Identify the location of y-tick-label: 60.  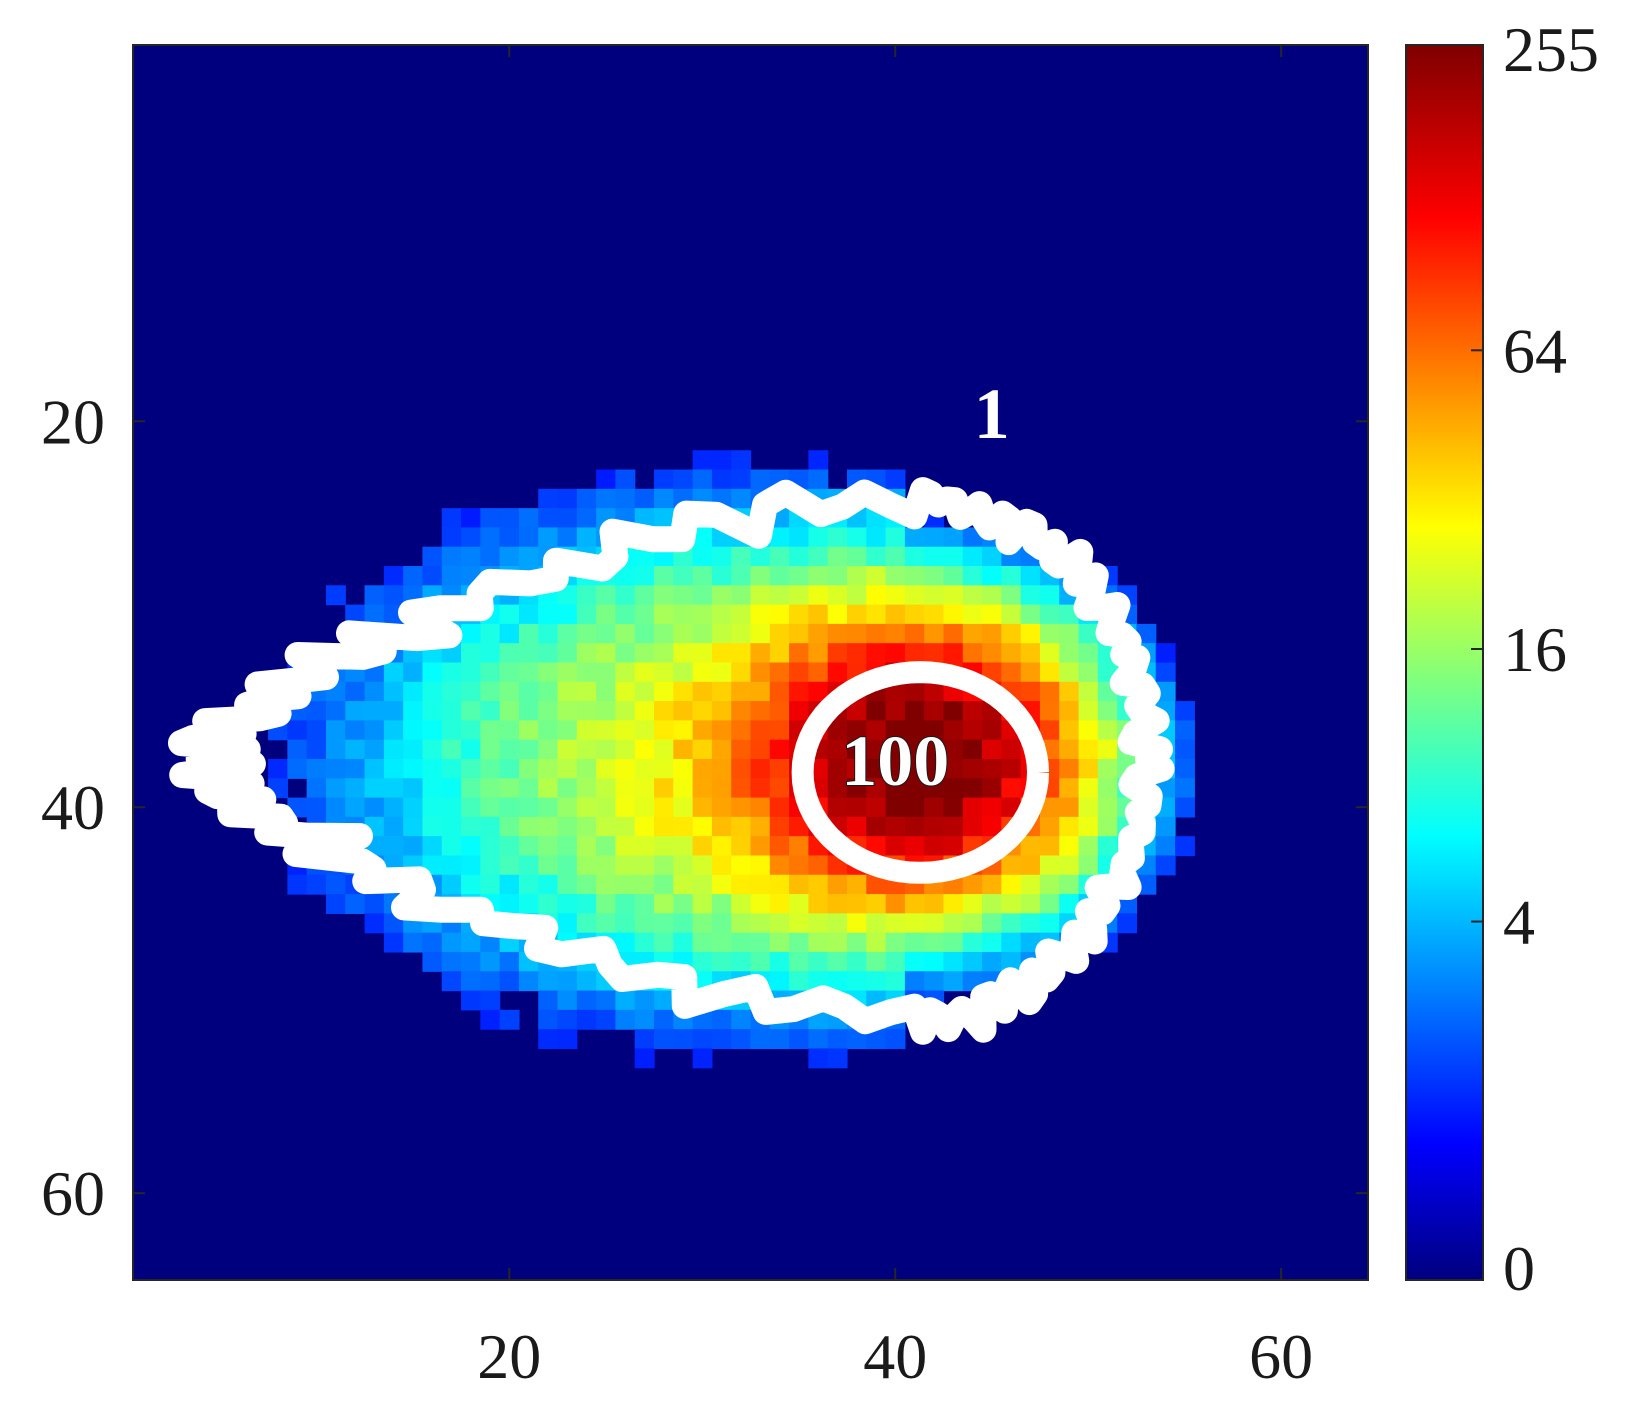
(73, 1193).